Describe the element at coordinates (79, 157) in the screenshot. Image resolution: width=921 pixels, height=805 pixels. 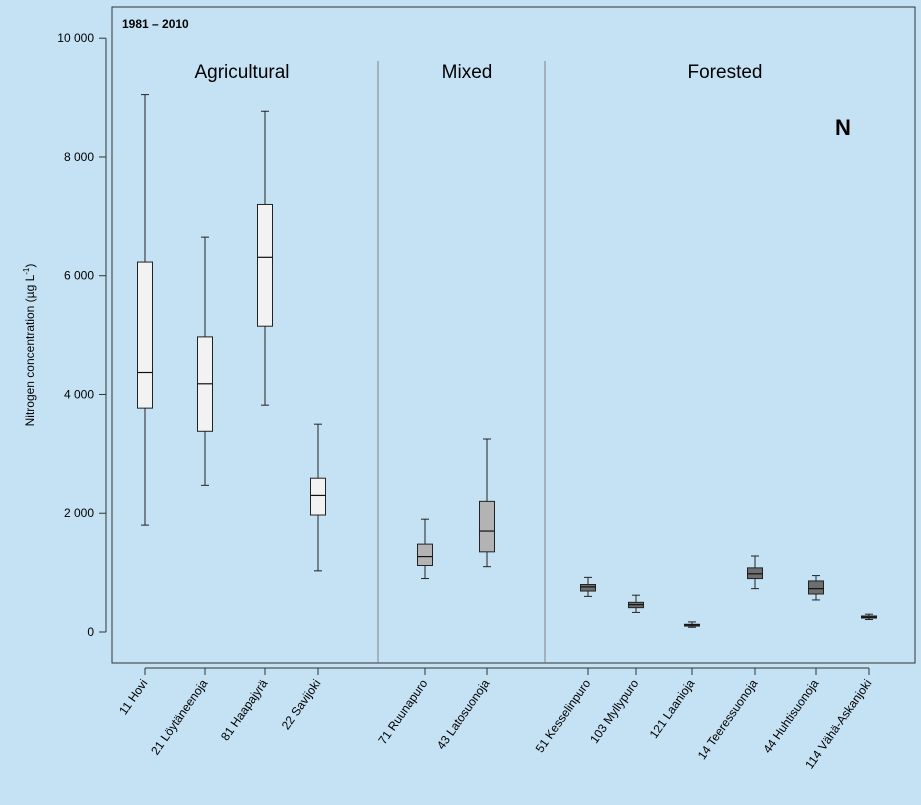
I see `y-tick-label: 8 000` at that location.